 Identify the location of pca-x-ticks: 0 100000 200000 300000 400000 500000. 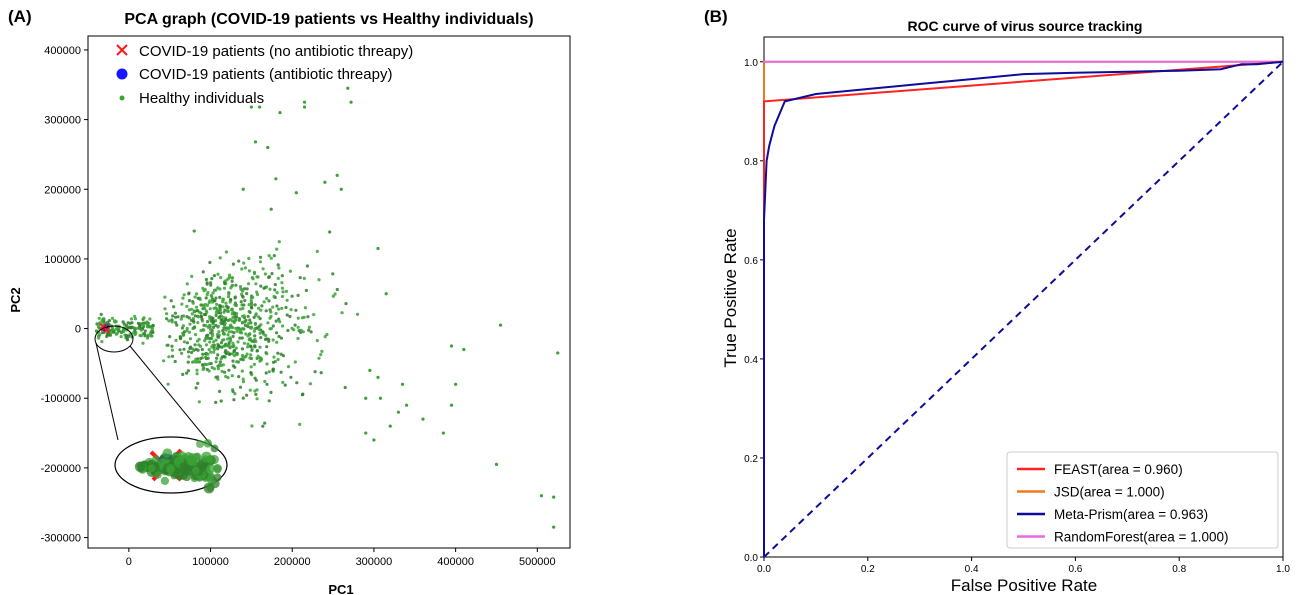
(341, 558).